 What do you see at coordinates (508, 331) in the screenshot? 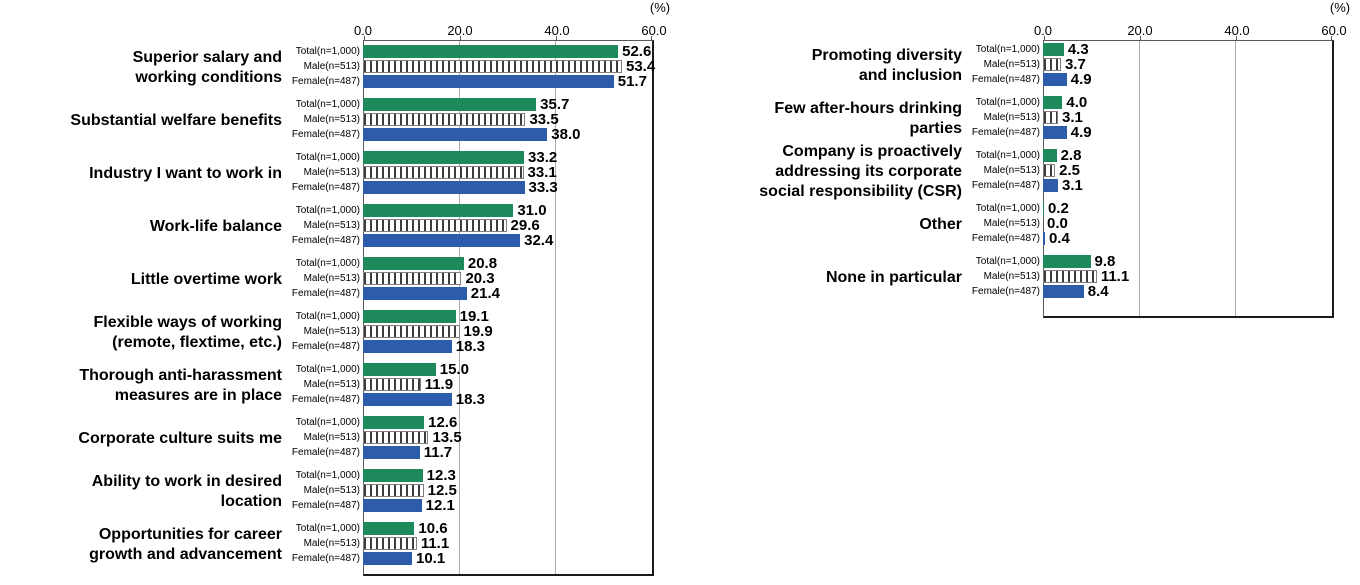
I see `bar-row: 19.9` at bounding box center [508, 331].